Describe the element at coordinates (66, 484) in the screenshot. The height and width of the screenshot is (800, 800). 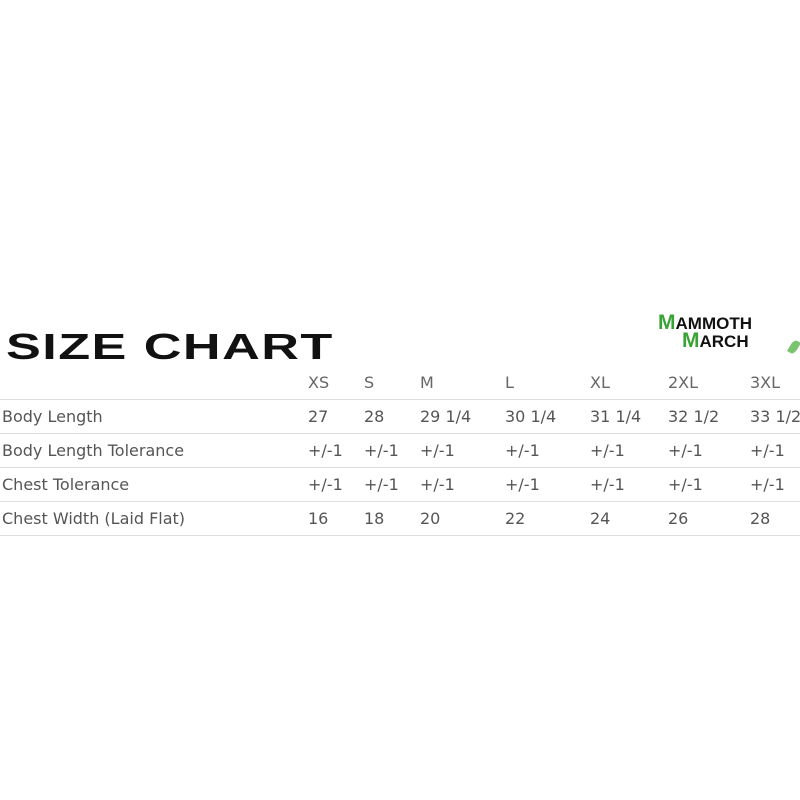
I see `row-label: Chest Tolerance` at that location.